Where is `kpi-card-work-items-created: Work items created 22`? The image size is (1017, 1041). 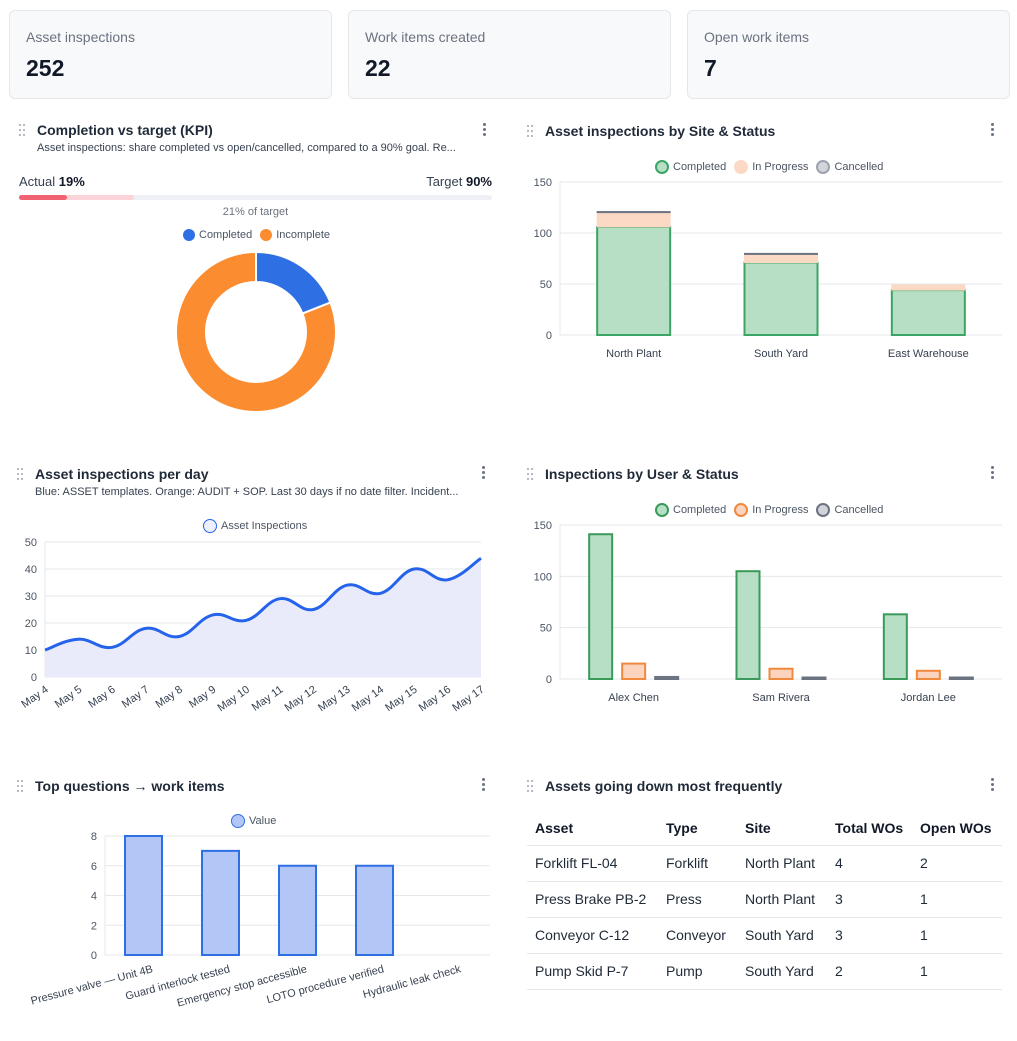 kpi-card-work-items-created: Work items created 22 is located at coordinates (509, 54).